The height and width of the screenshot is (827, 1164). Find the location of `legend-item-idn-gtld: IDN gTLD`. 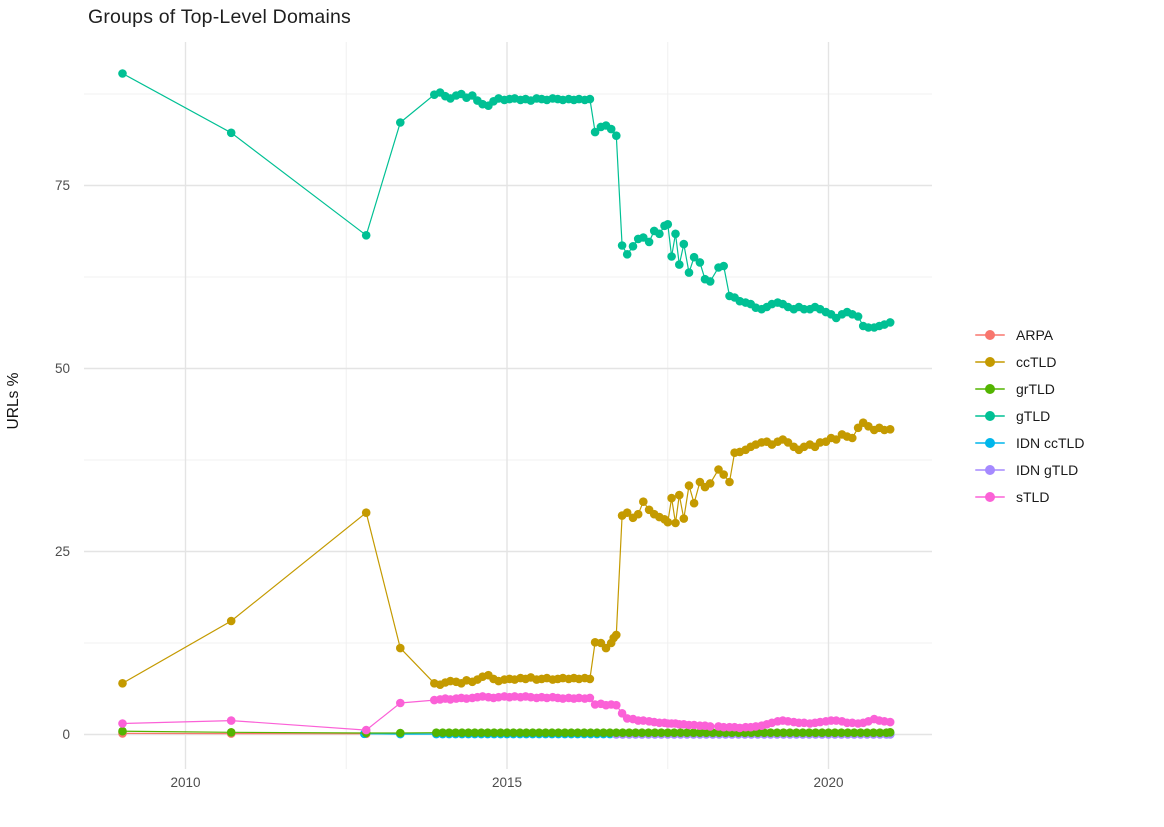

legend-item-idn-gtld: IDN gTLD is located at coordinates (1029, 469).